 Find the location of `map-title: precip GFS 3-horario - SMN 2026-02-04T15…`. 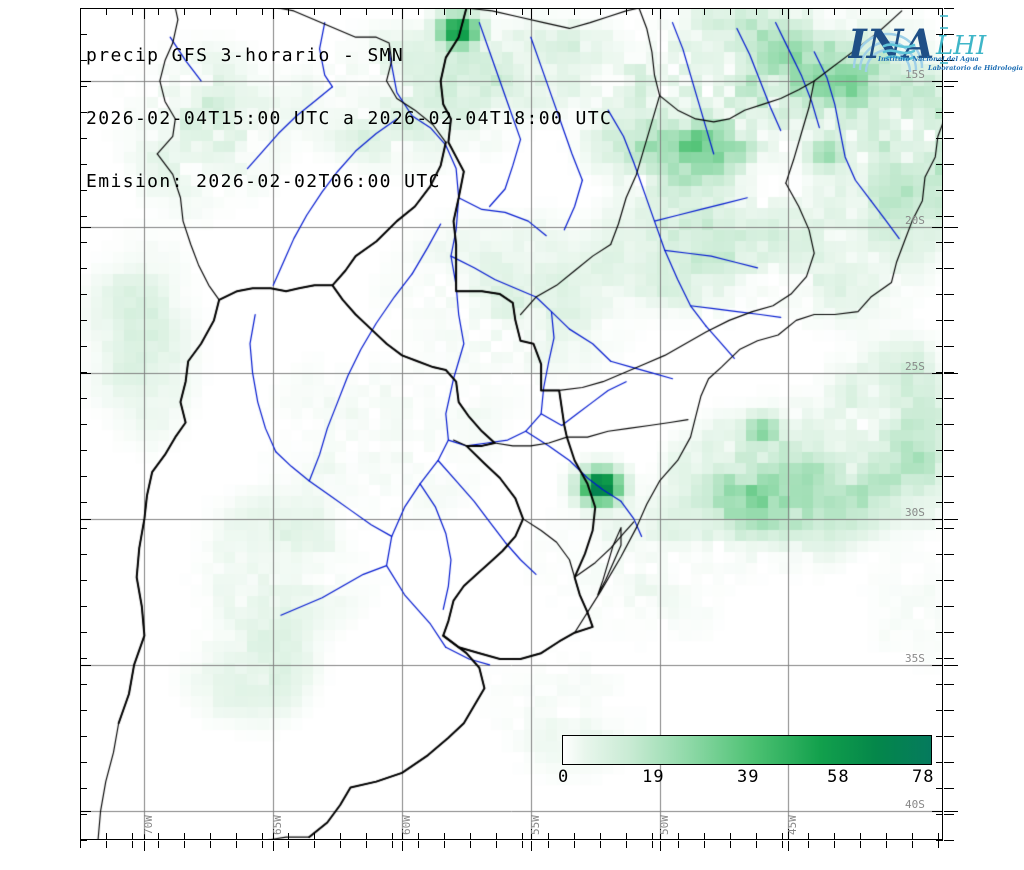

map-title: precip GFS 3-horario - SMN 2026-02-04T15… is located at coordinates (349, 118).